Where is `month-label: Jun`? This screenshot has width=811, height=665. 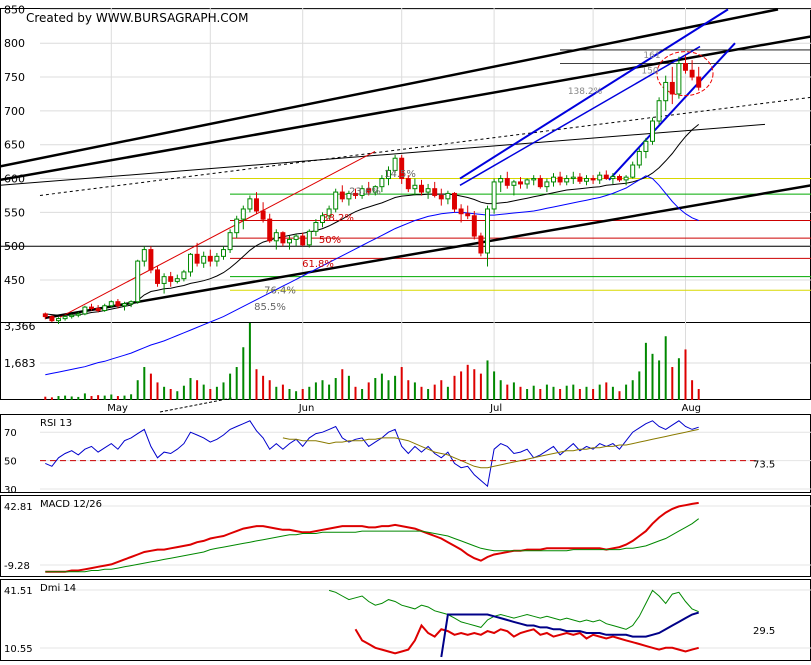
month-label: Jun is located at coordinates (306, 408).